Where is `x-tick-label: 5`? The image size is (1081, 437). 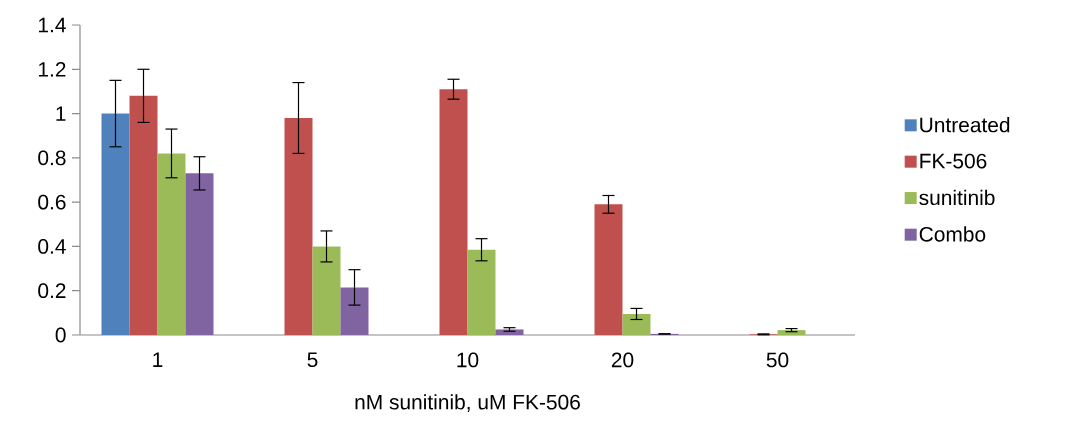
x-tick-label: 5 is located at coordinates (312, 360).